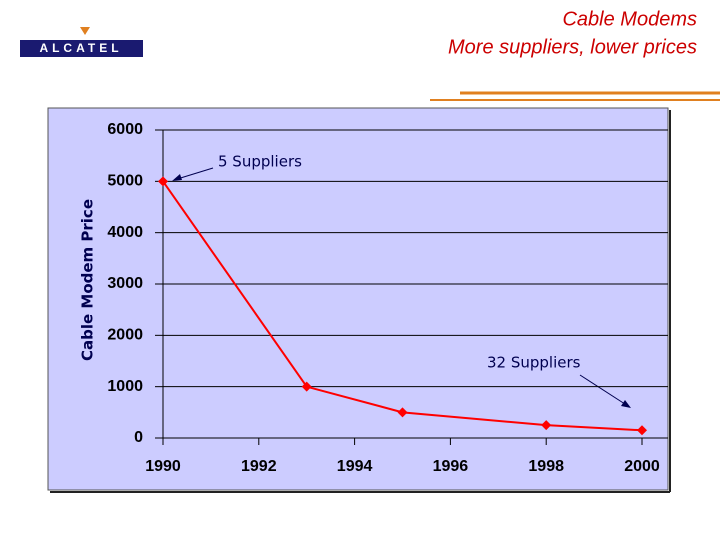  Describe the element at coordinates (546, 466) in the screenshot. I see `x-tick-label: 1998` at that location.